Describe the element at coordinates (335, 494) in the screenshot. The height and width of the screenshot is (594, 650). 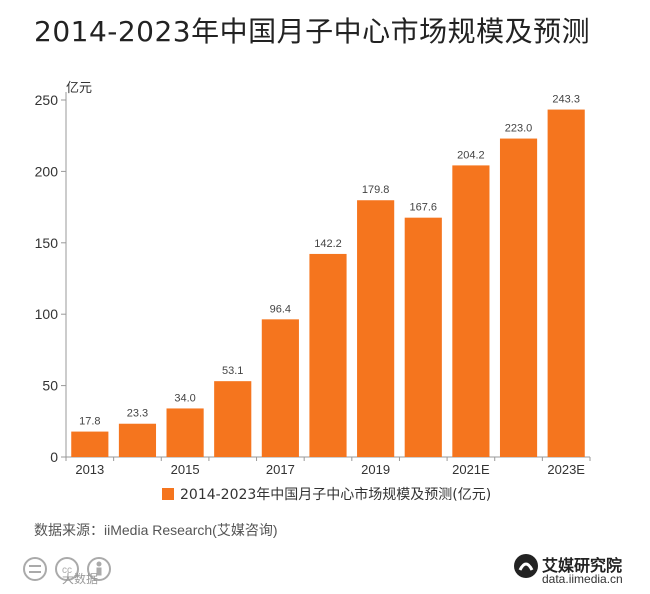
I see `legend-label: 2014-2023年中国月子中心市场规模及预测(亿元)` at that location.